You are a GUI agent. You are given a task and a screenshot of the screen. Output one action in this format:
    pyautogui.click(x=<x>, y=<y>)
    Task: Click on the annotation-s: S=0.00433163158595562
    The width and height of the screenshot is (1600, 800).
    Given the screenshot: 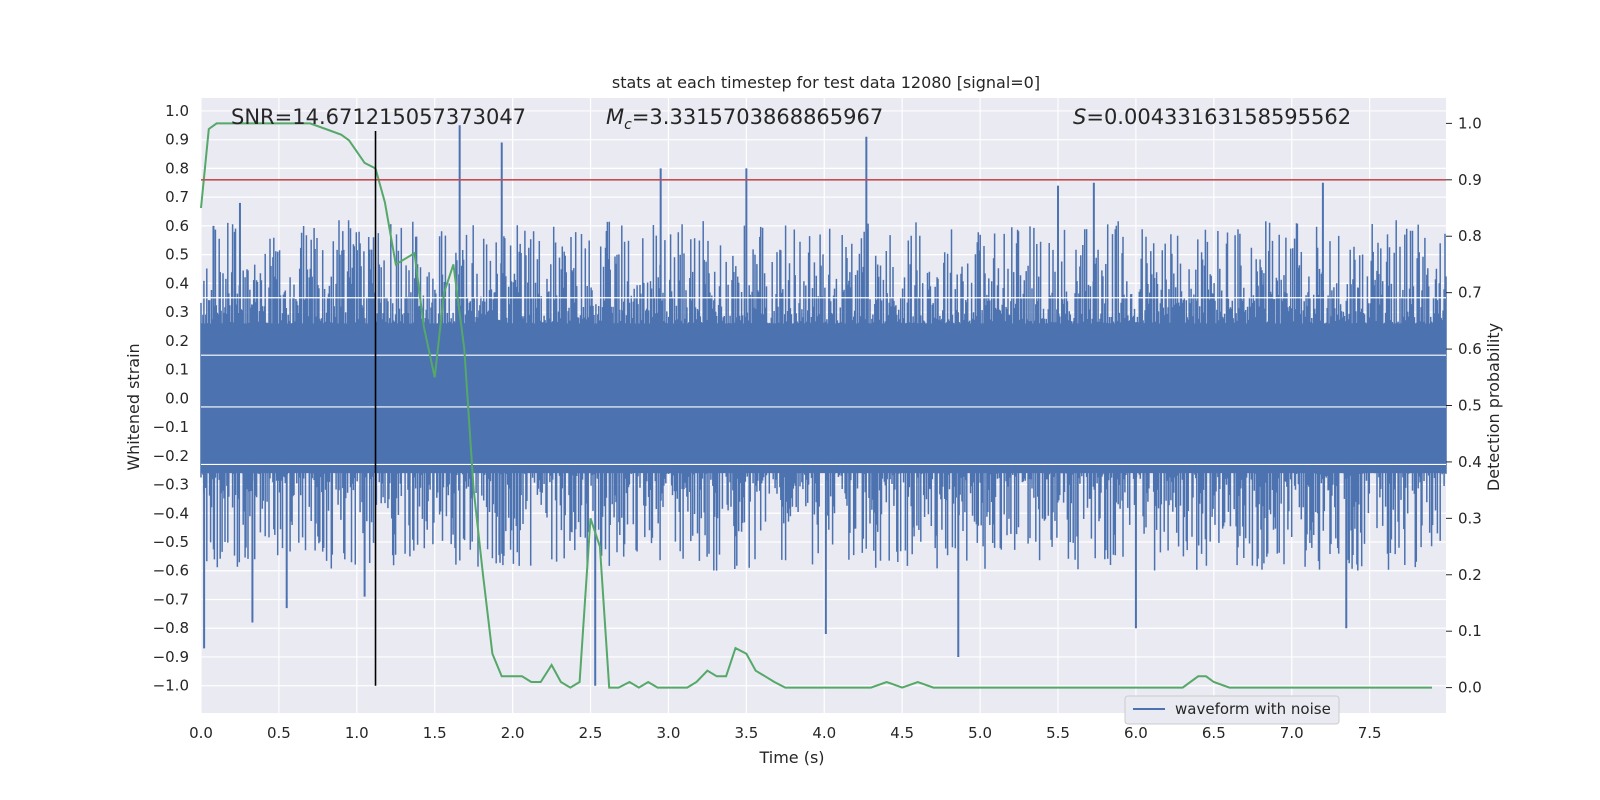 What is the action you would take?
    pyautogui.click(x=1212, y=117)
    